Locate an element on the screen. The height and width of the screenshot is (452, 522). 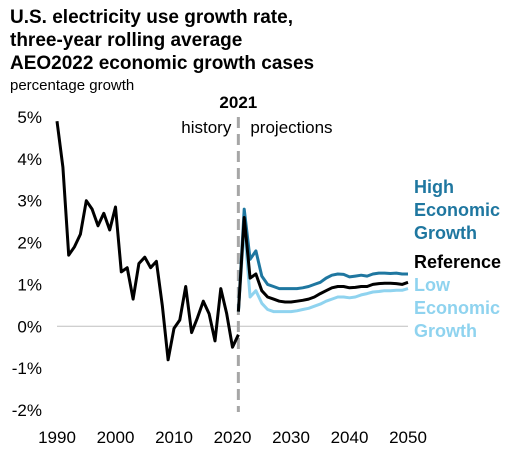
y-tick-label: 4% is located at coordinates (29, 159).